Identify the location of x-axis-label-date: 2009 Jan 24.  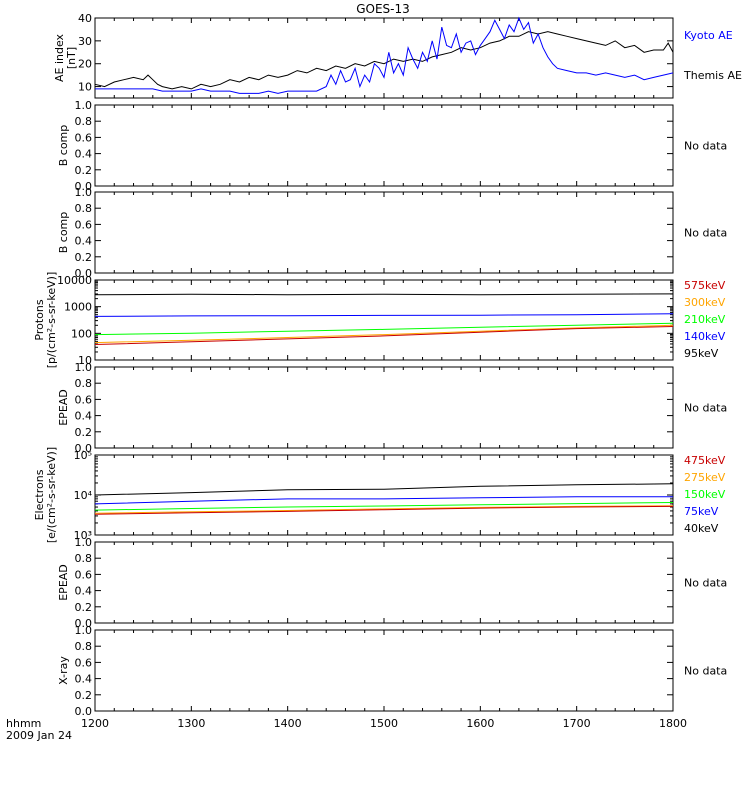
(39, 735).